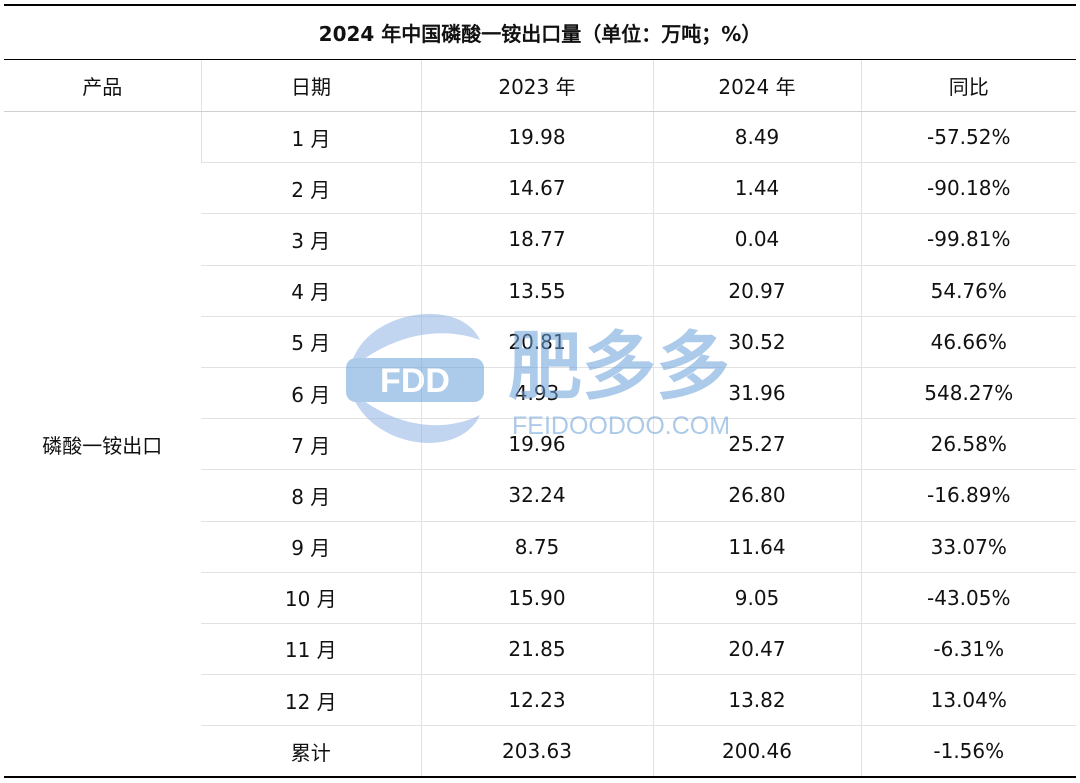  Describe the element at coordinates (968, 495) in the screenshot. I see `yoy-cell: -16.89%` at that location.